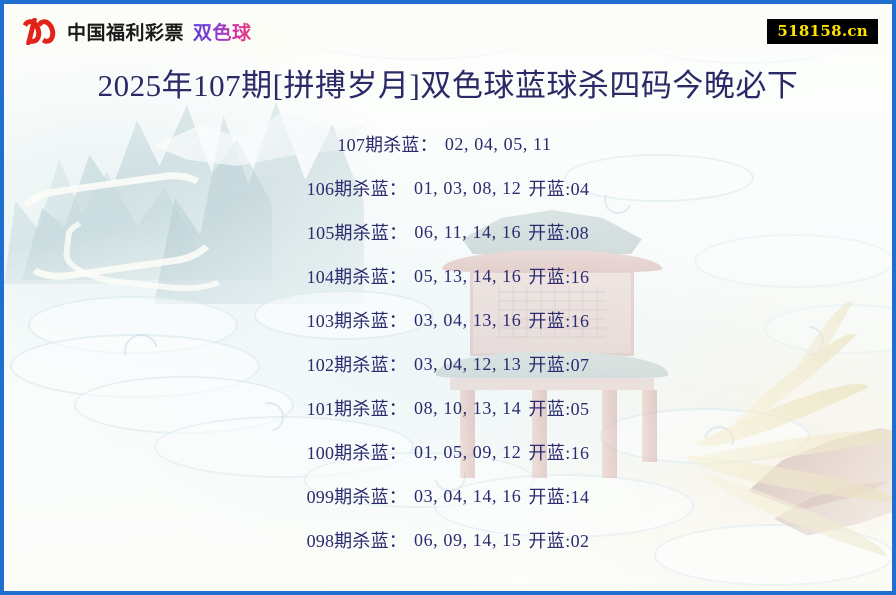  I want to click on list-item: 106期杀蓝： 01, 03, 08, 12 开蓝:04, so click(448, 188).